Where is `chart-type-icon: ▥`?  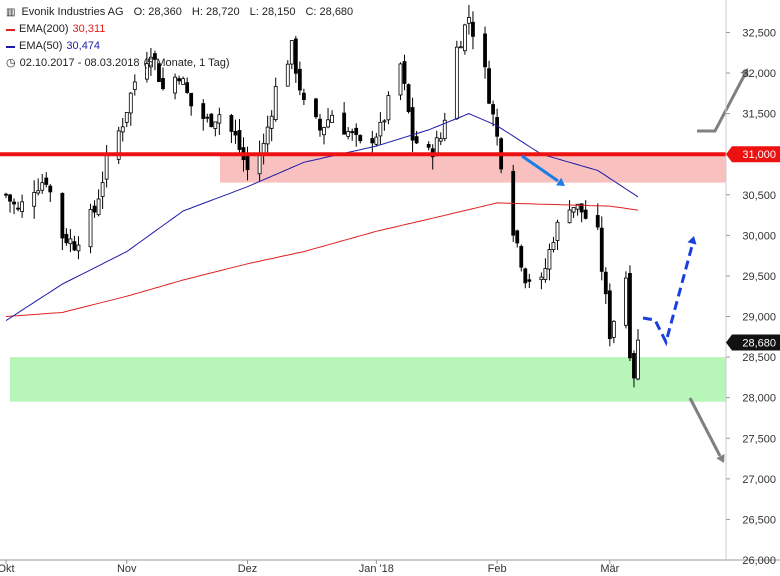 chart-type-icon: ▥ is located at coordinates (11, 12).